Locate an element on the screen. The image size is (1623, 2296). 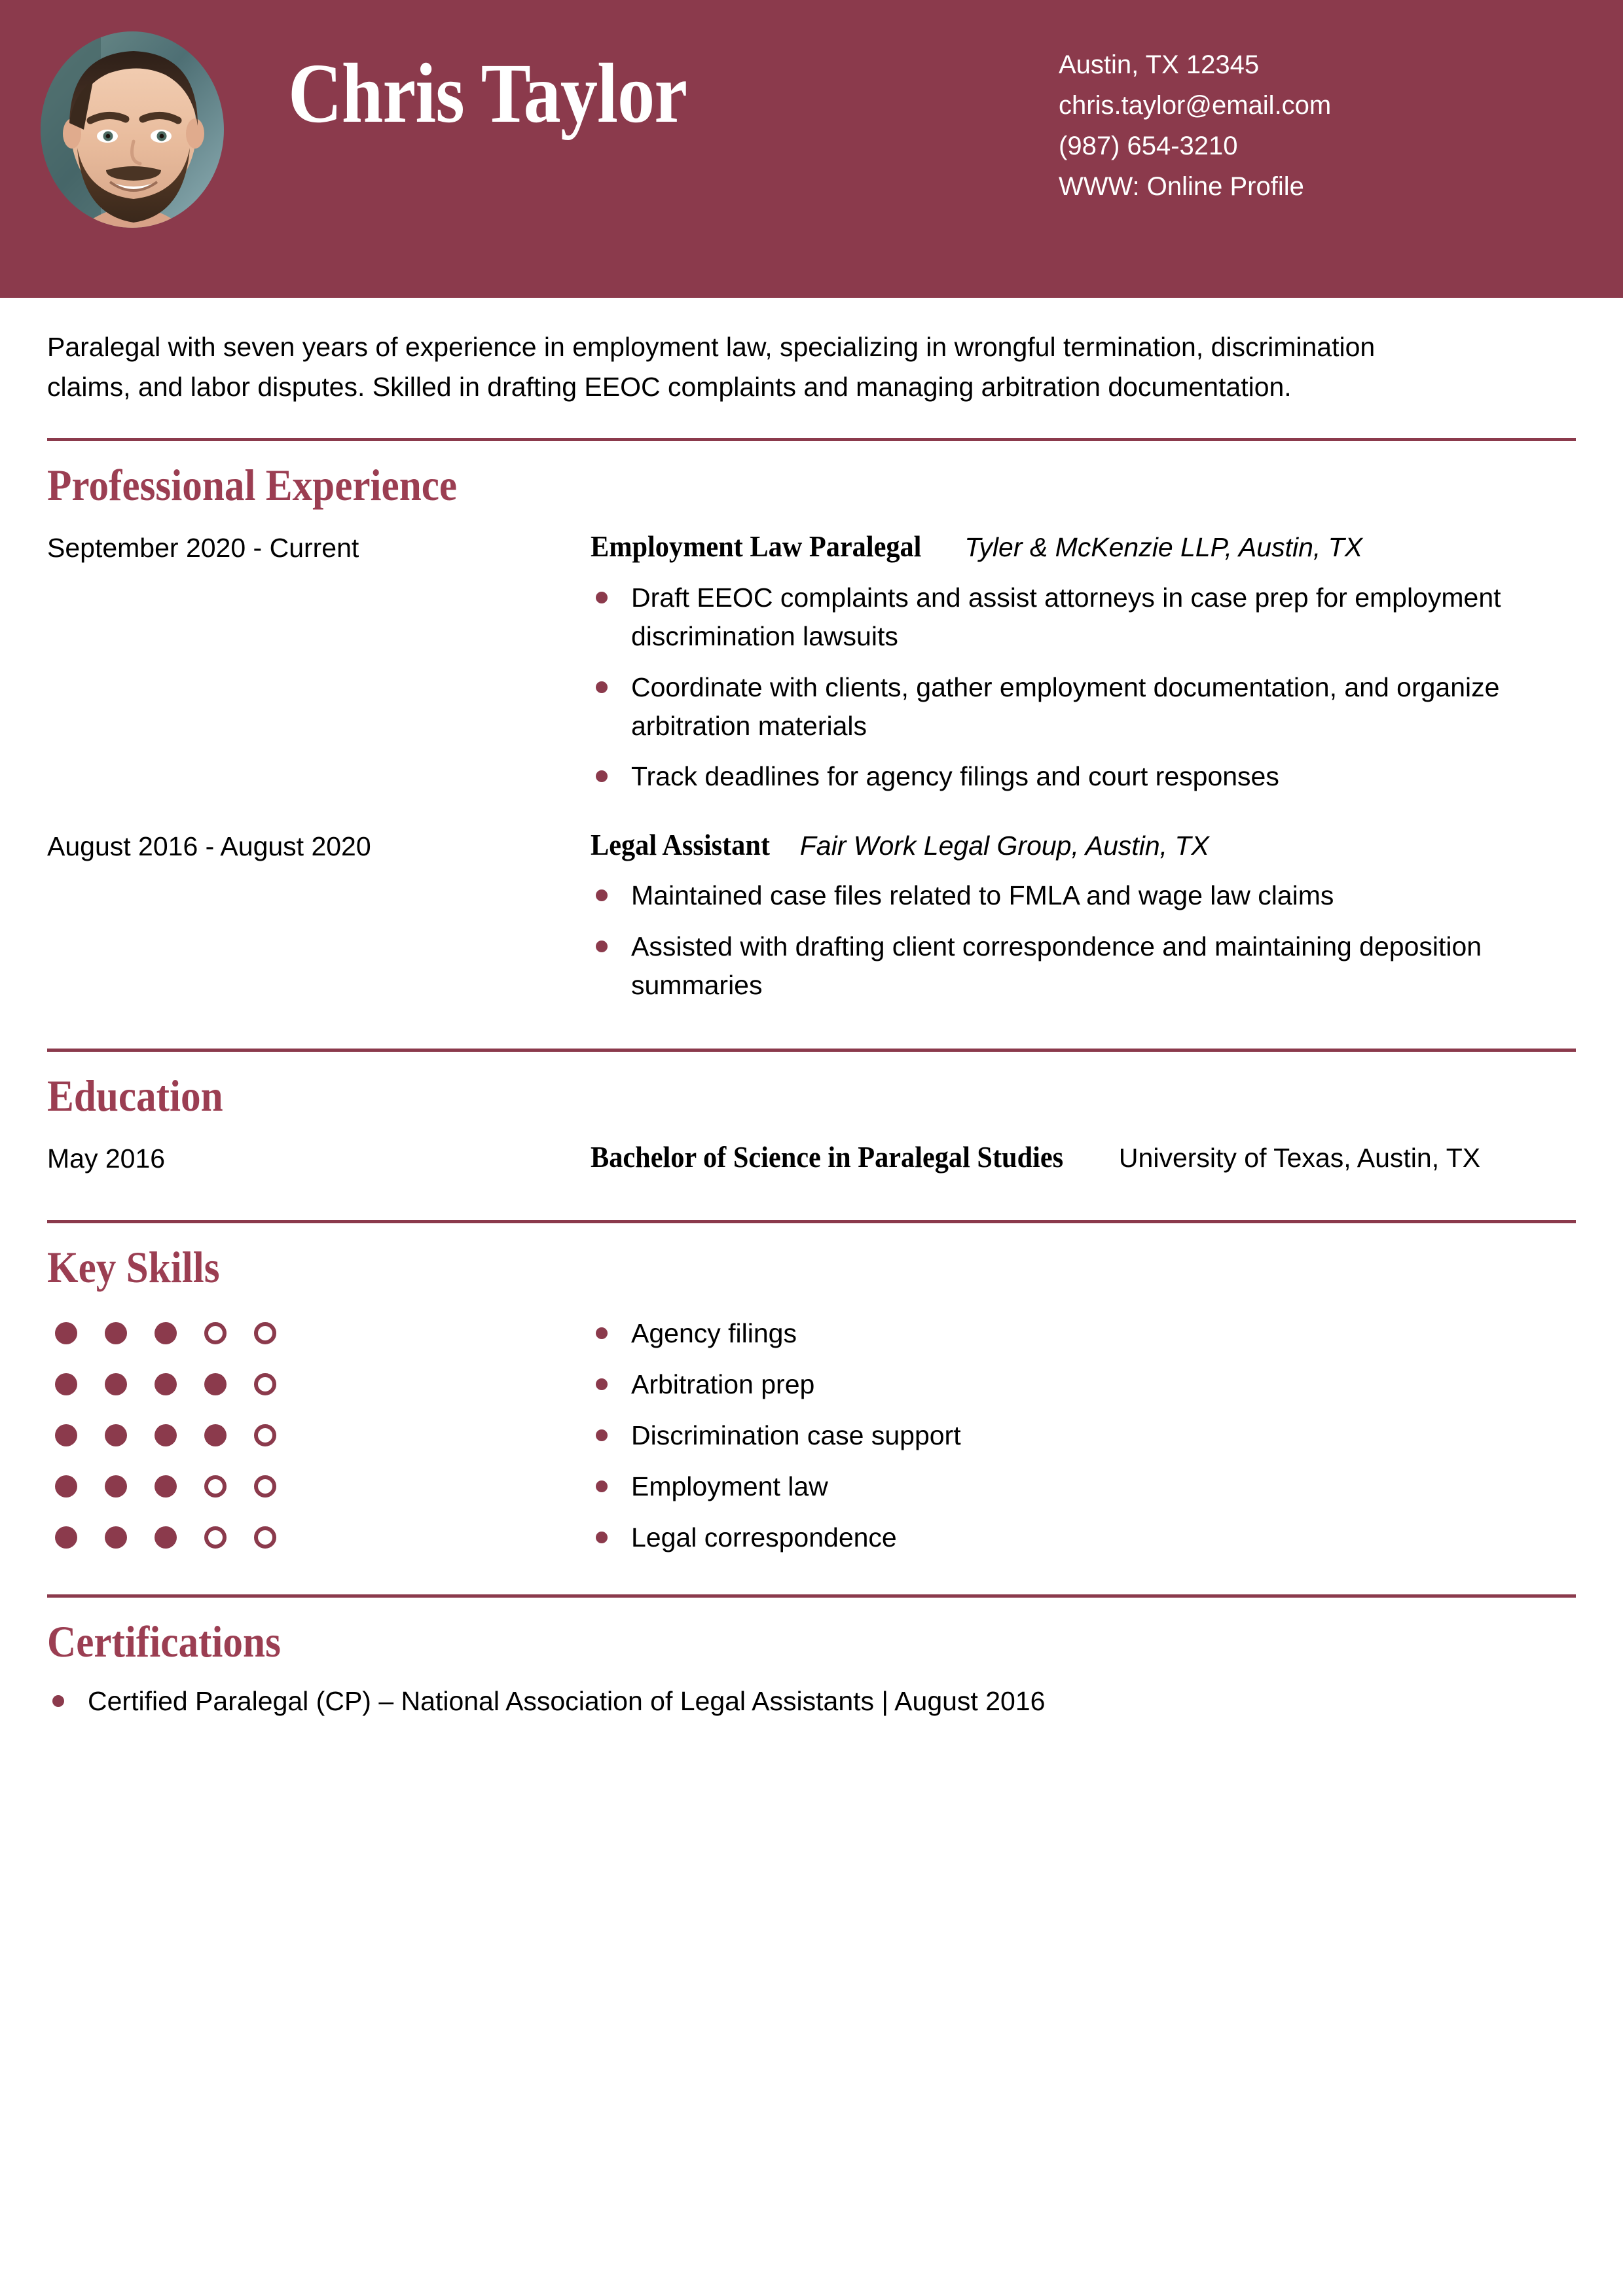
job-title: Employment Law Paralegal is located at coordinates (756, 546).